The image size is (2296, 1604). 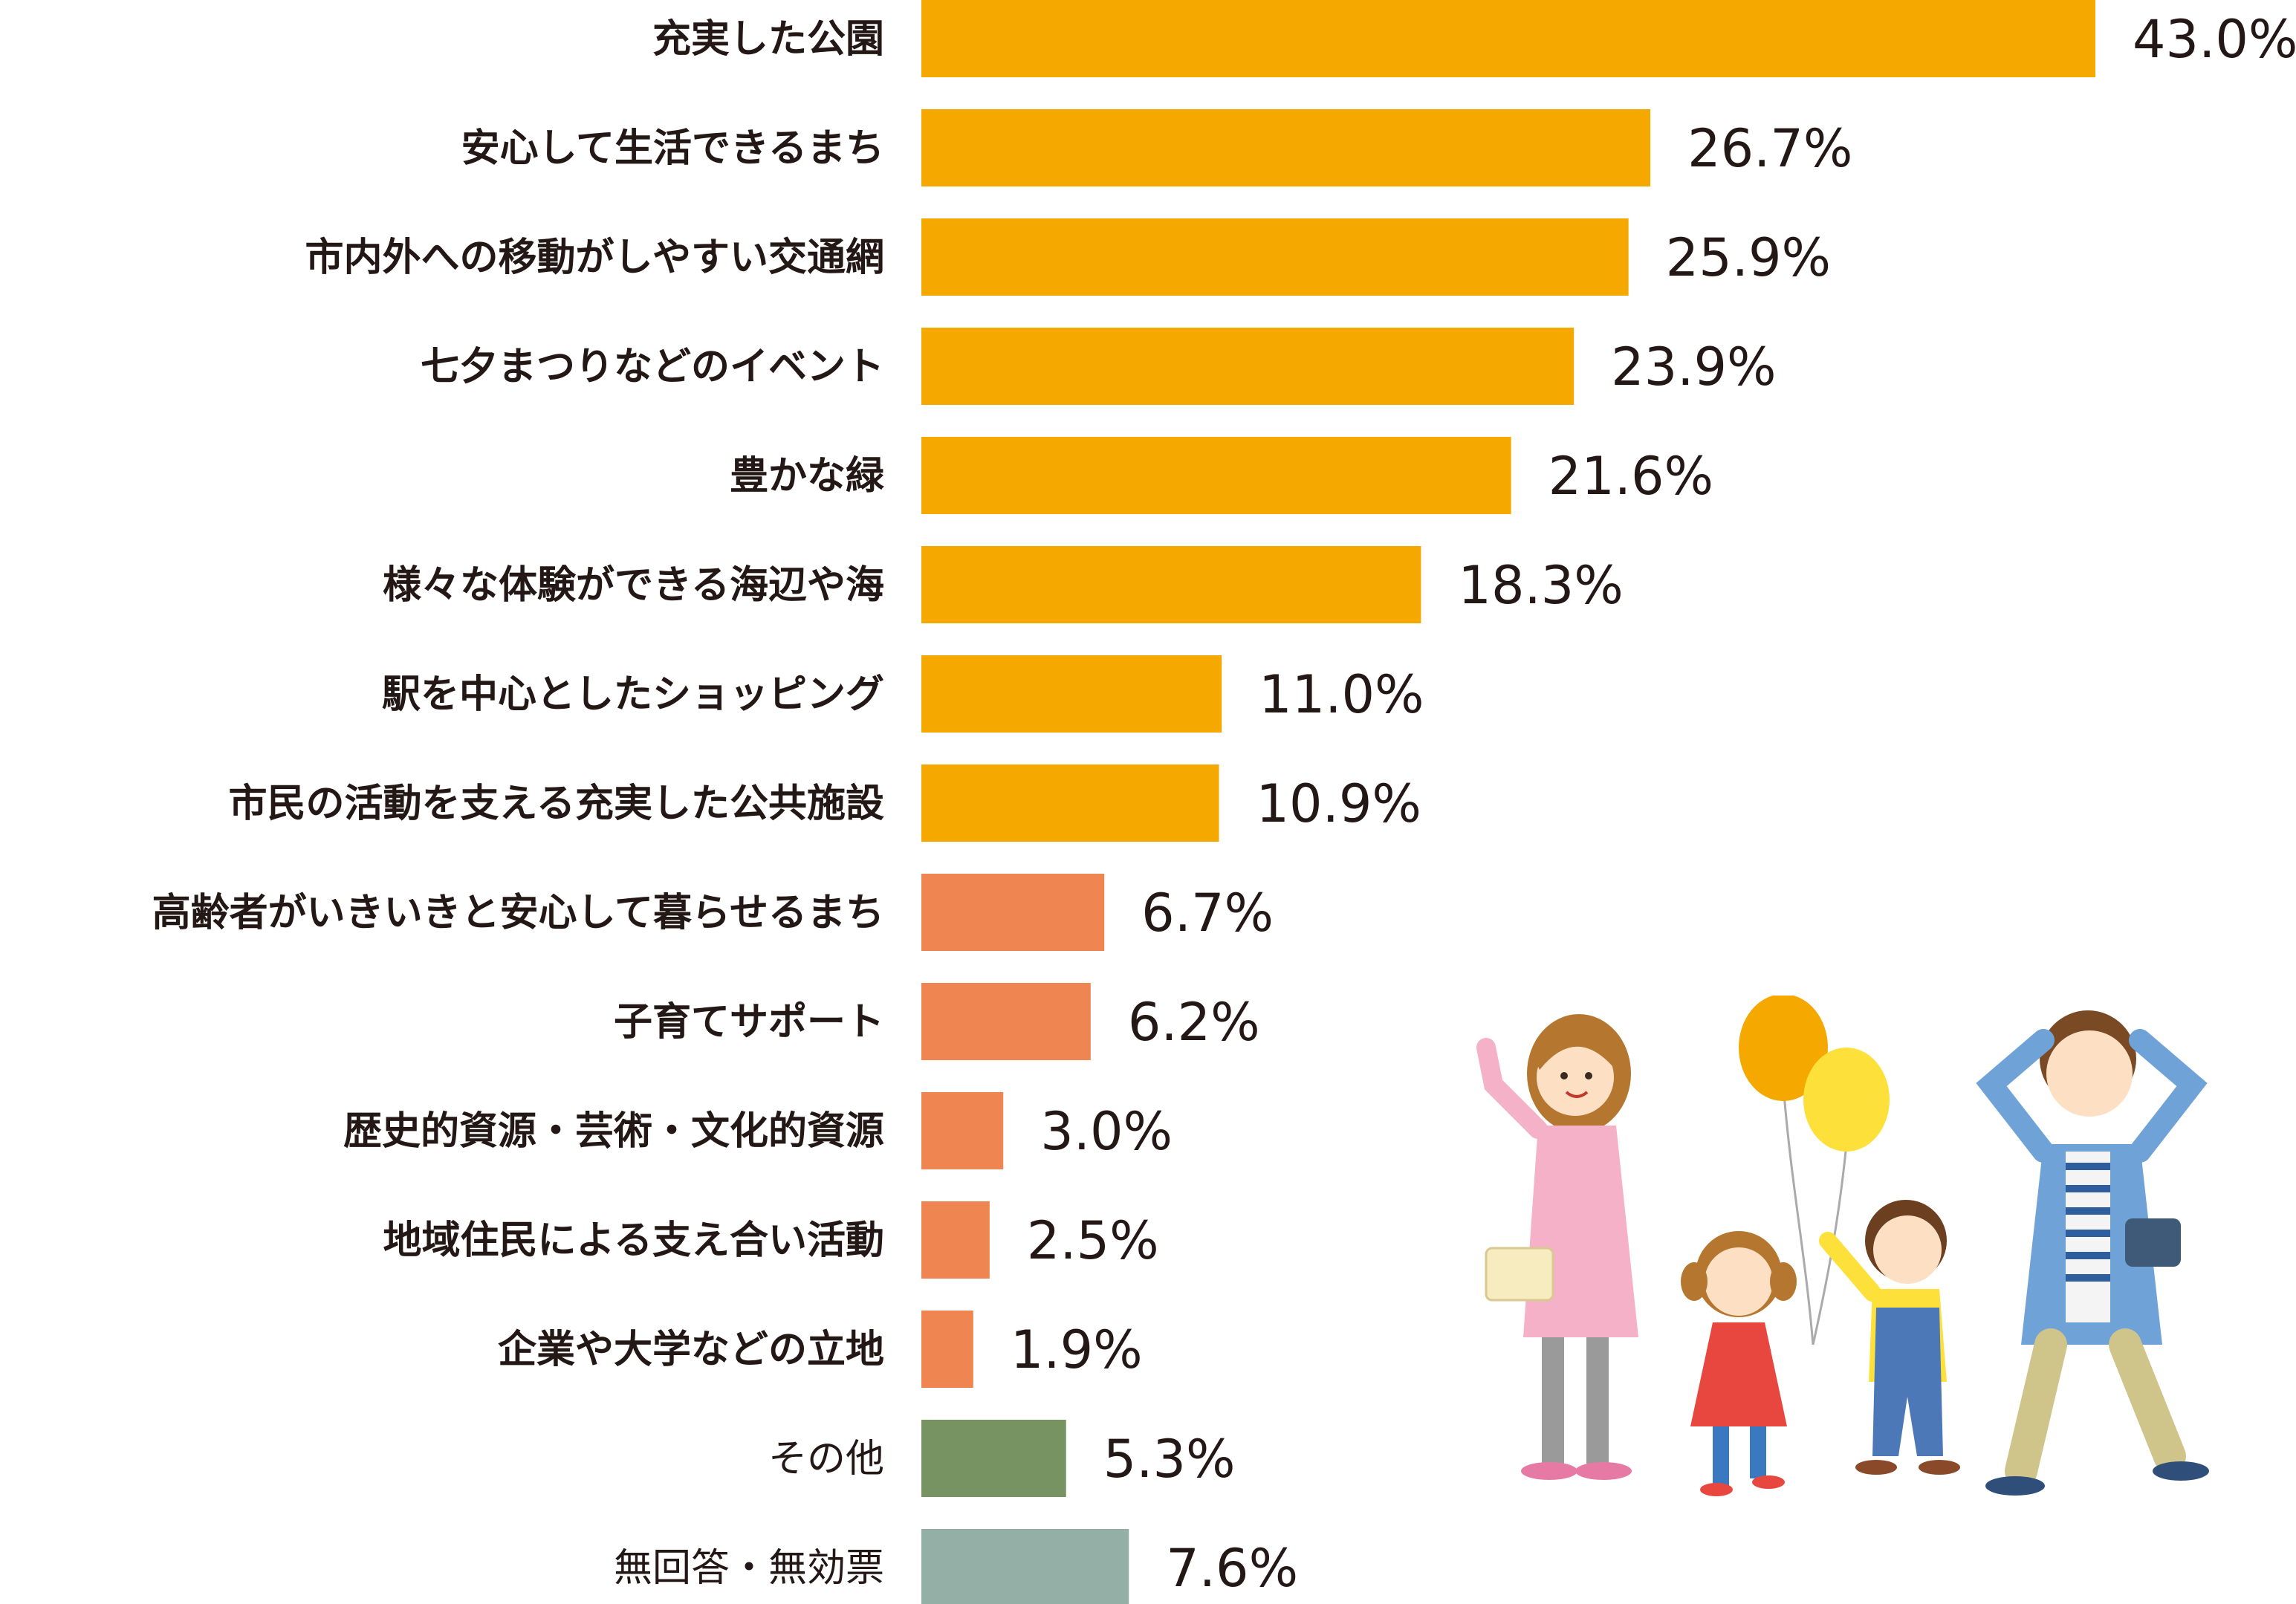 What do you see at coordinates (1847, 1100) in the screenshot?
I see `yellow-balloon-icon` at bounding box center [1847, 1100].